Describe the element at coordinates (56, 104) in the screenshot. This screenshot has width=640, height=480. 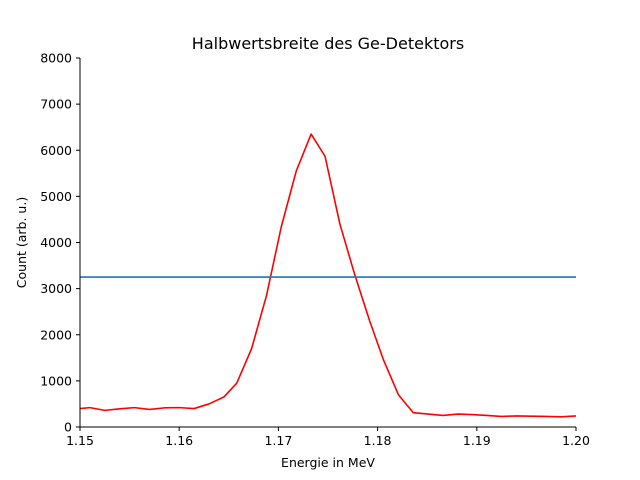
I see `y-tick-label: 7000` at that location.